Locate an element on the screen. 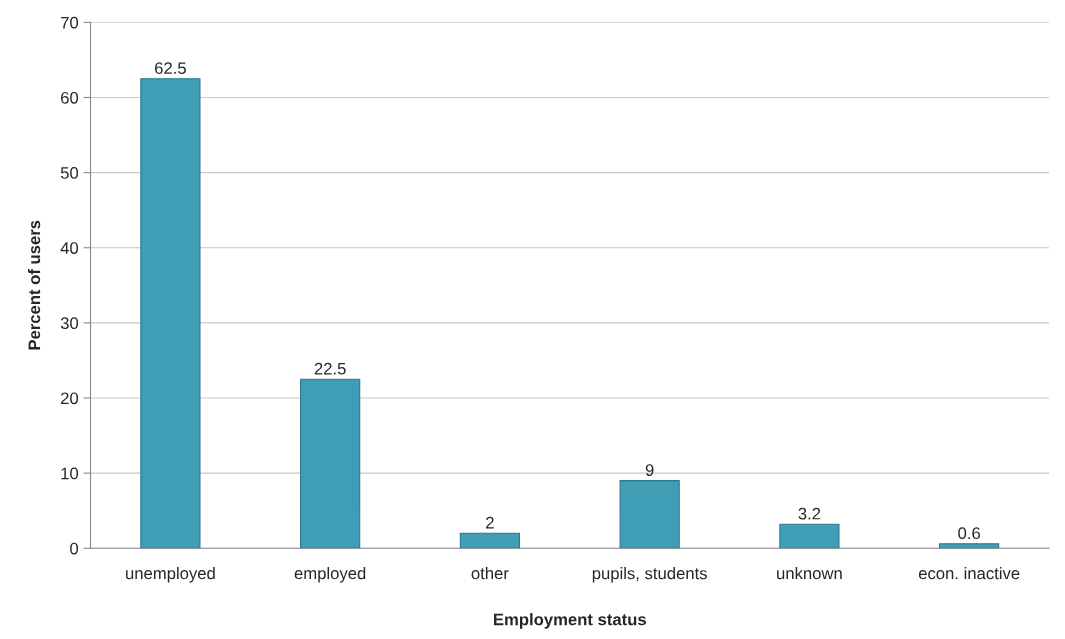  y-tick-label: 30 is located at coordinates (69, 323).